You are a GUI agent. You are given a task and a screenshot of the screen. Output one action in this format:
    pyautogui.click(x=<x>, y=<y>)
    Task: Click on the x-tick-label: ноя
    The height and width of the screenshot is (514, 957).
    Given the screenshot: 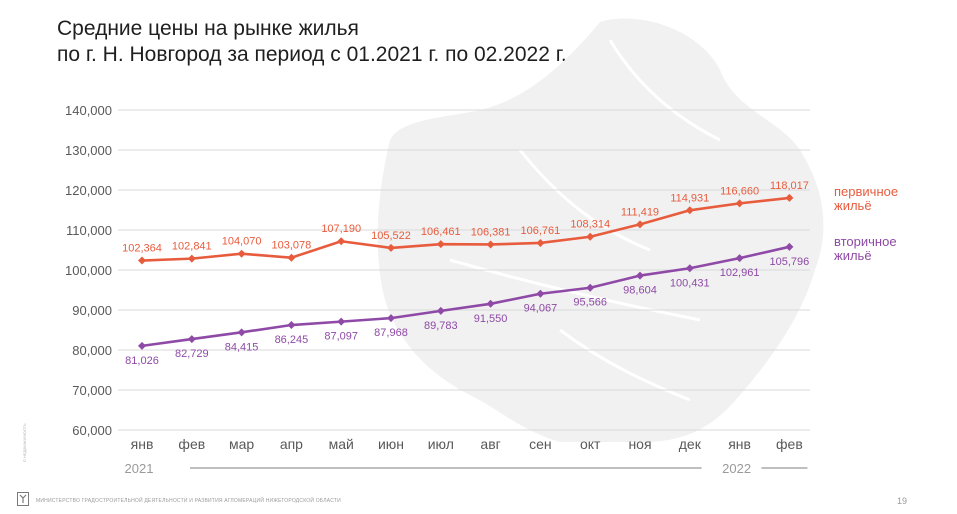 What is the action you would take?
    pyautogui.click(x=639, y=444)
    